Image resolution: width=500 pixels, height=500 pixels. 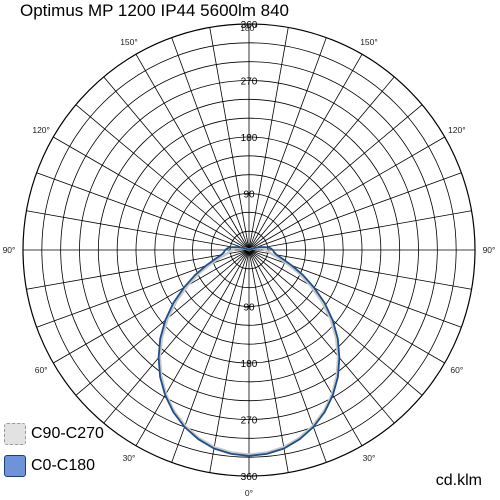 I want to click on angle-label: 0°, so click(x=249, y=493).